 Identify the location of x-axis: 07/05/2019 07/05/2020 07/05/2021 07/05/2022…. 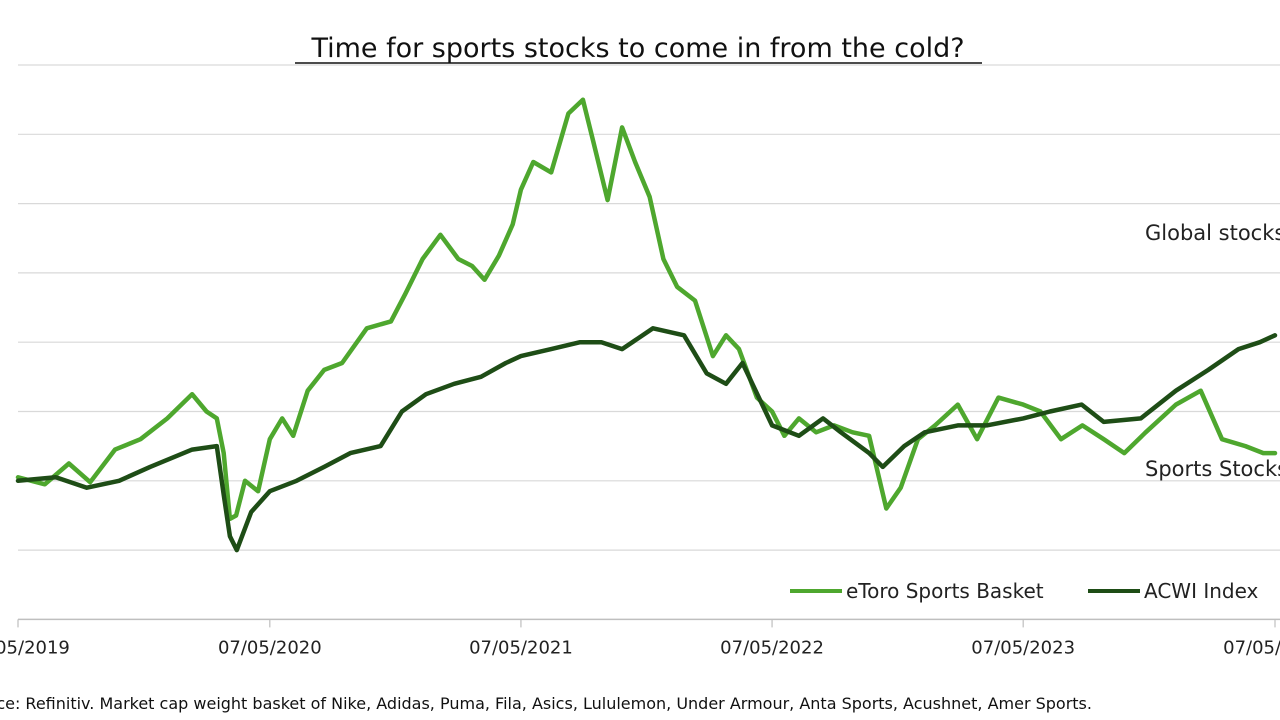
(640, 638).